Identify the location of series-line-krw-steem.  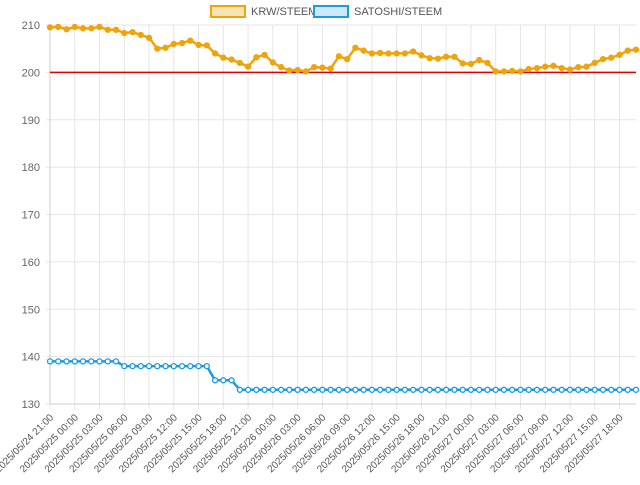
(343, 49).